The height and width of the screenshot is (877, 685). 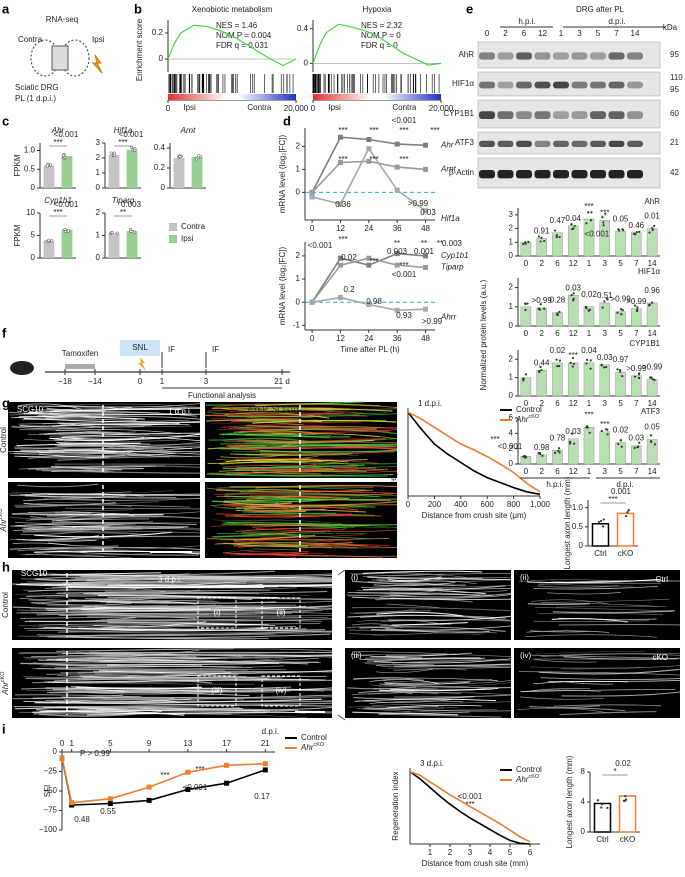 I want to click on superscript: cKO, so click(x=3, y=676).